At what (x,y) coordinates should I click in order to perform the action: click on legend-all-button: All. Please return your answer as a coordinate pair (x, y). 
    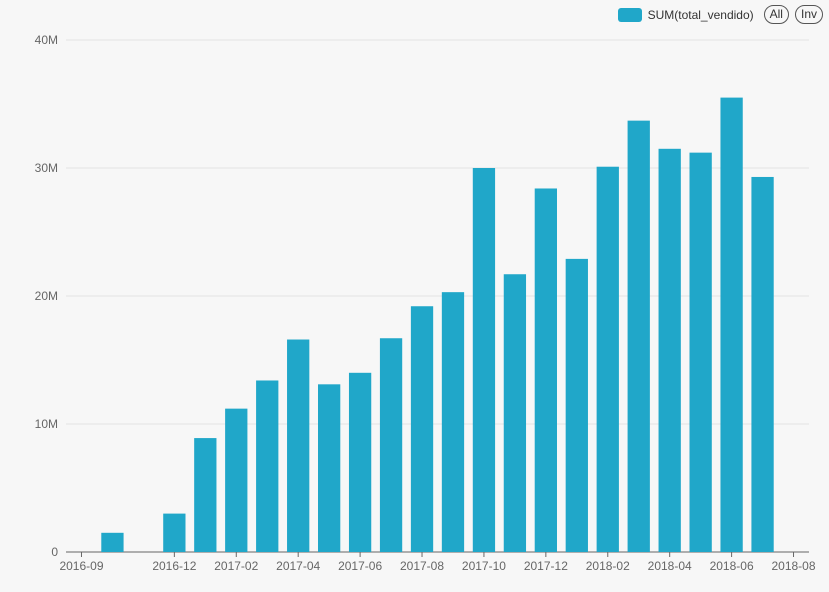
    Looking at the image, I should click on (776, 14).